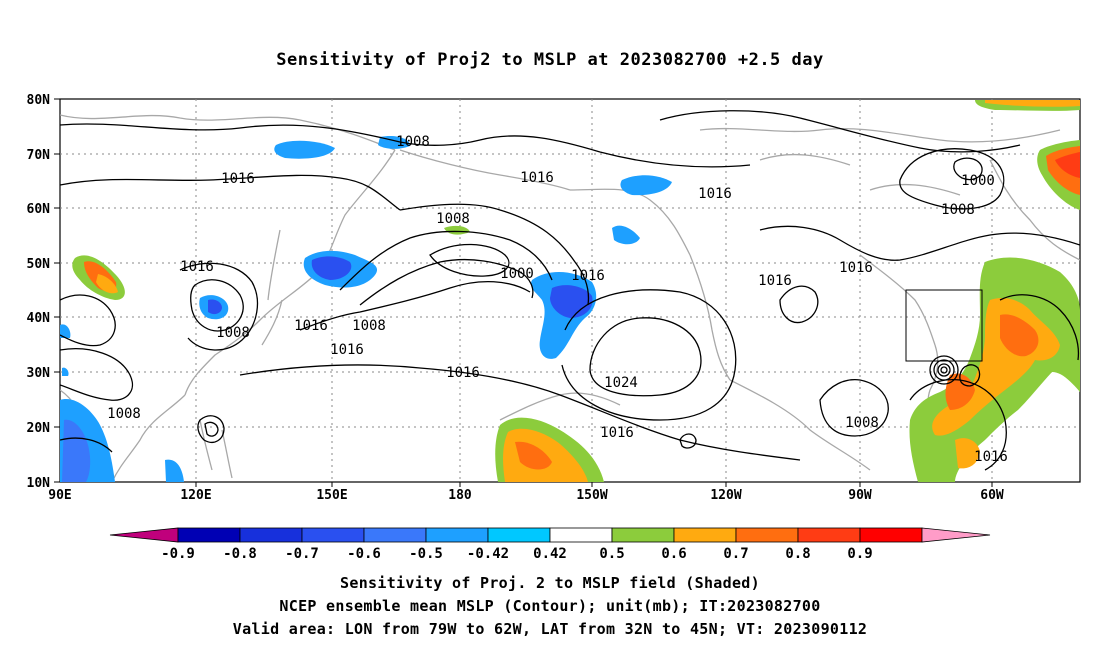 The width and height of the screenshot is (1100, 650). What do you see at coordinates (195, 495) in the screenshot?
I see `lon-label: 120E` at bounding box center [195, 495].